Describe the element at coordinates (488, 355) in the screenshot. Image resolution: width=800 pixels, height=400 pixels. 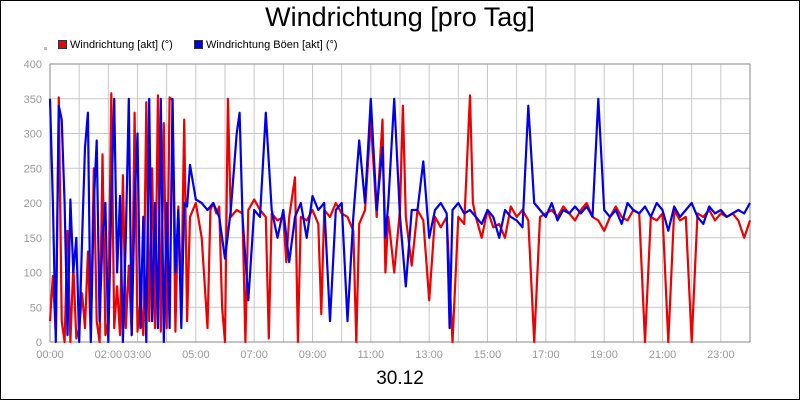
I see `x-tick-label: 15:00` at that location.